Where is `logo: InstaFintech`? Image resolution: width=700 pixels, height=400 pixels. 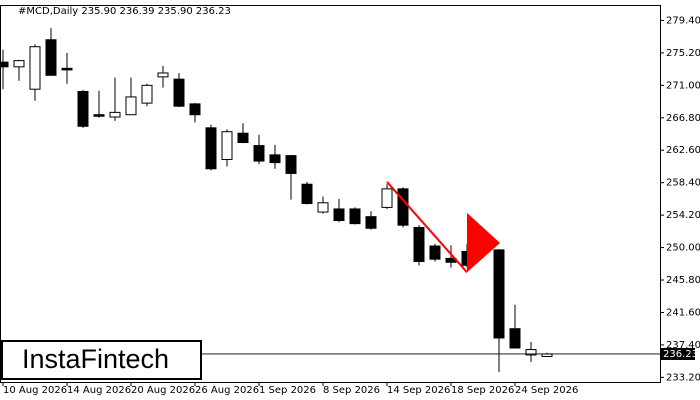 logo: InstaFintech is located at coordinates (95, 359).